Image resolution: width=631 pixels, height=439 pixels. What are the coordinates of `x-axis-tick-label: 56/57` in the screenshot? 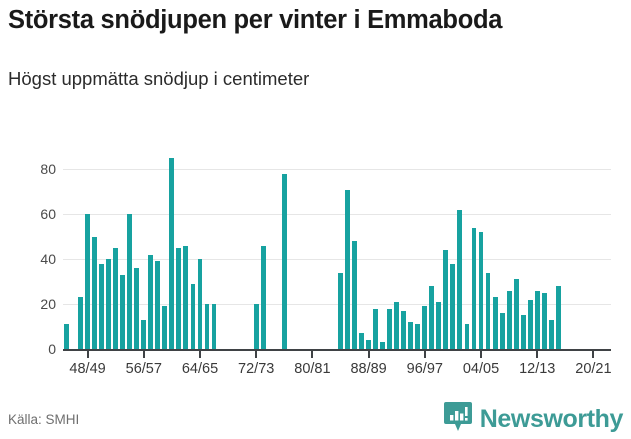 It's located at (143, 369).